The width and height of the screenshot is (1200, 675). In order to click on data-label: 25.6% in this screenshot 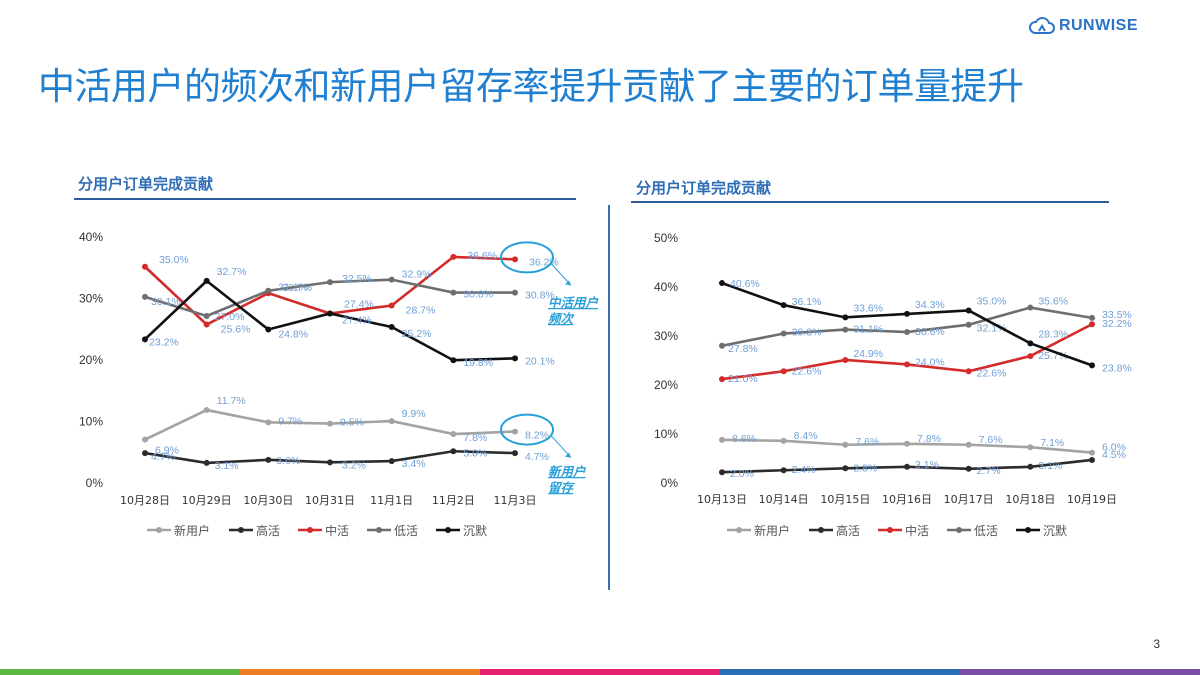, I will do `click(236, 330)`.